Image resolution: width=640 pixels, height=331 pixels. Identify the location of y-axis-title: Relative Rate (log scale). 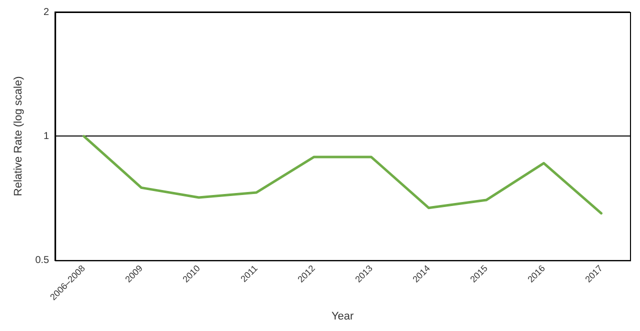
(18, 136).